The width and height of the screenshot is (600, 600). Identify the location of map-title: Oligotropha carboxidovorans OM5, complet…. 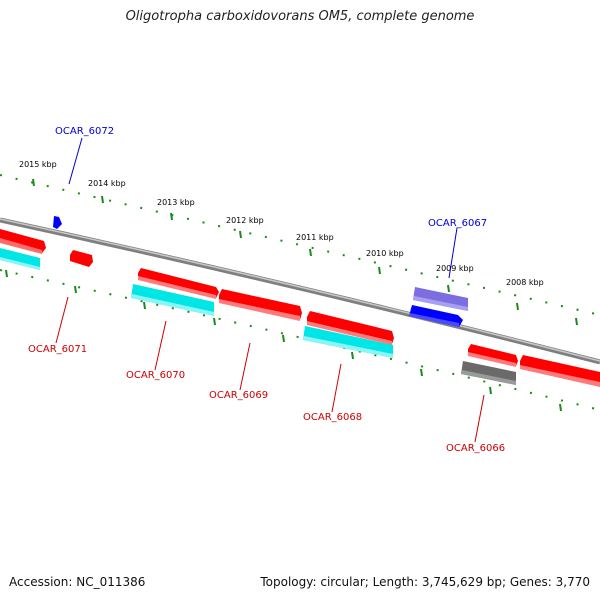
(300, 16).